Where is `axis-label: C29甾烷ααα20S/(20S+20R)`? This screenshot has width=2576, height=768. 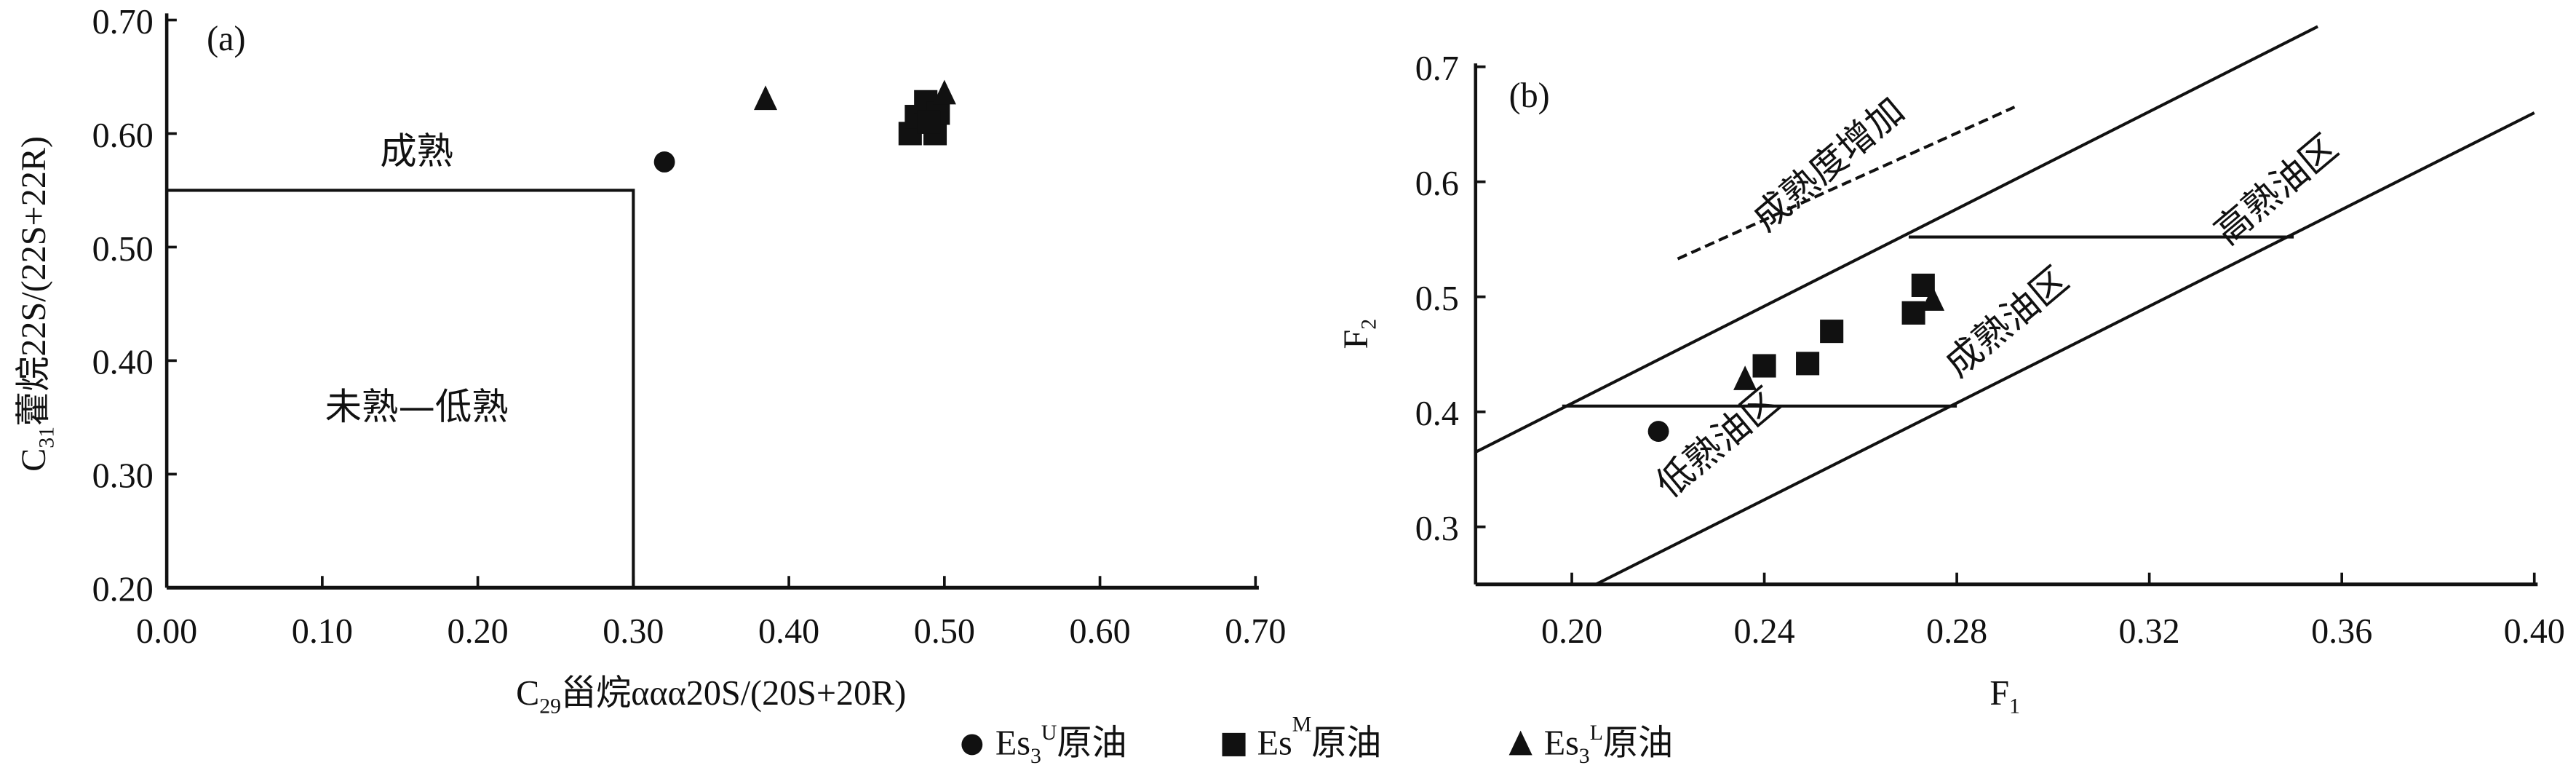 axis-label: C29甾烷ααα20S/(20S+20R) is located at coordinates (711, 696).